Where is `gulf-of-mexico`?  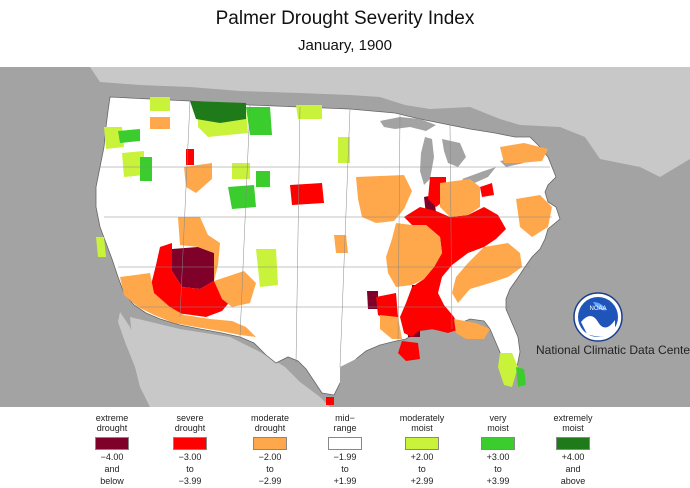
gulf-of-mexico is located at coordinates (422, 368).